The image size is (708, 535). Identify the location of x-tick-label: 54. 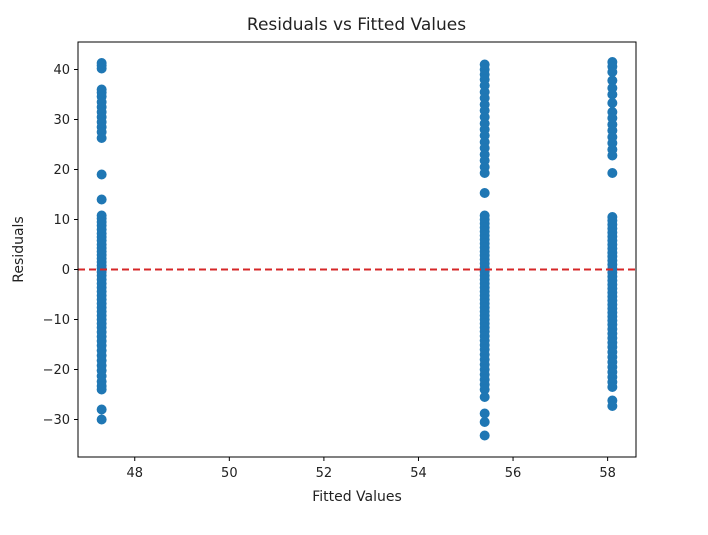
(418, 473).